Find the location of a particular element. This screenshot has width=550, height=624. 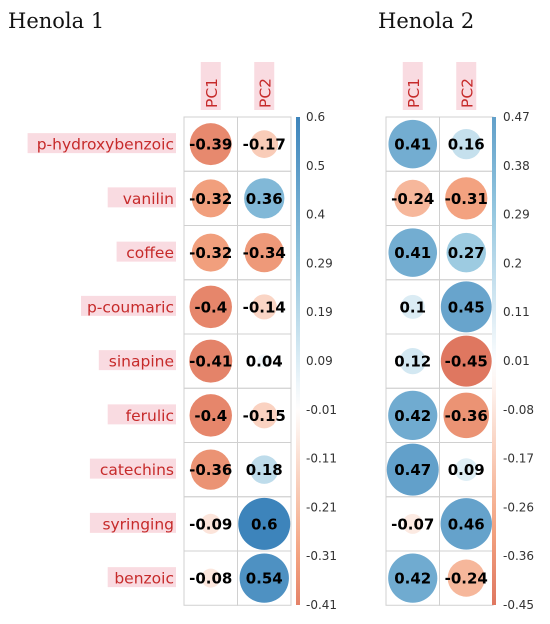

cell-value-label: -0.17 is located at coordinates (264, 145).